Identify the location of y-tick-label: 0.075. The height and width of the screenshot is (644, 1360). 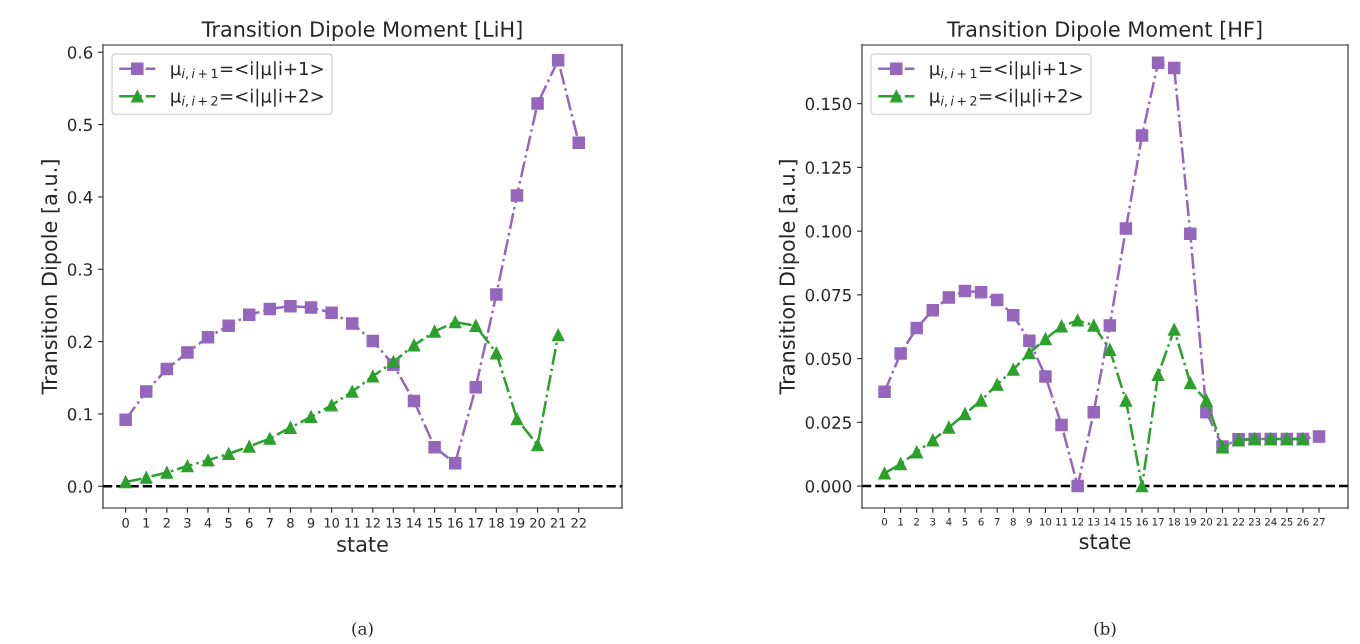
(828, 295).